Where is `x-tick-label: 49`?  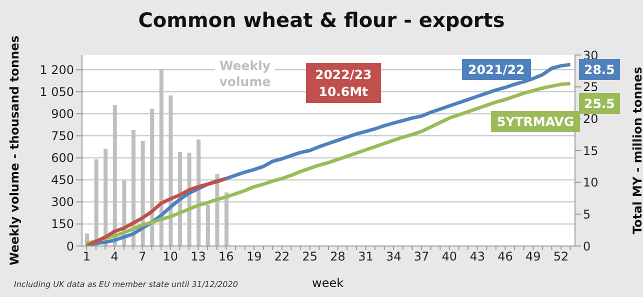 x-tick-label: 49 is located at coordinates (533, 257).